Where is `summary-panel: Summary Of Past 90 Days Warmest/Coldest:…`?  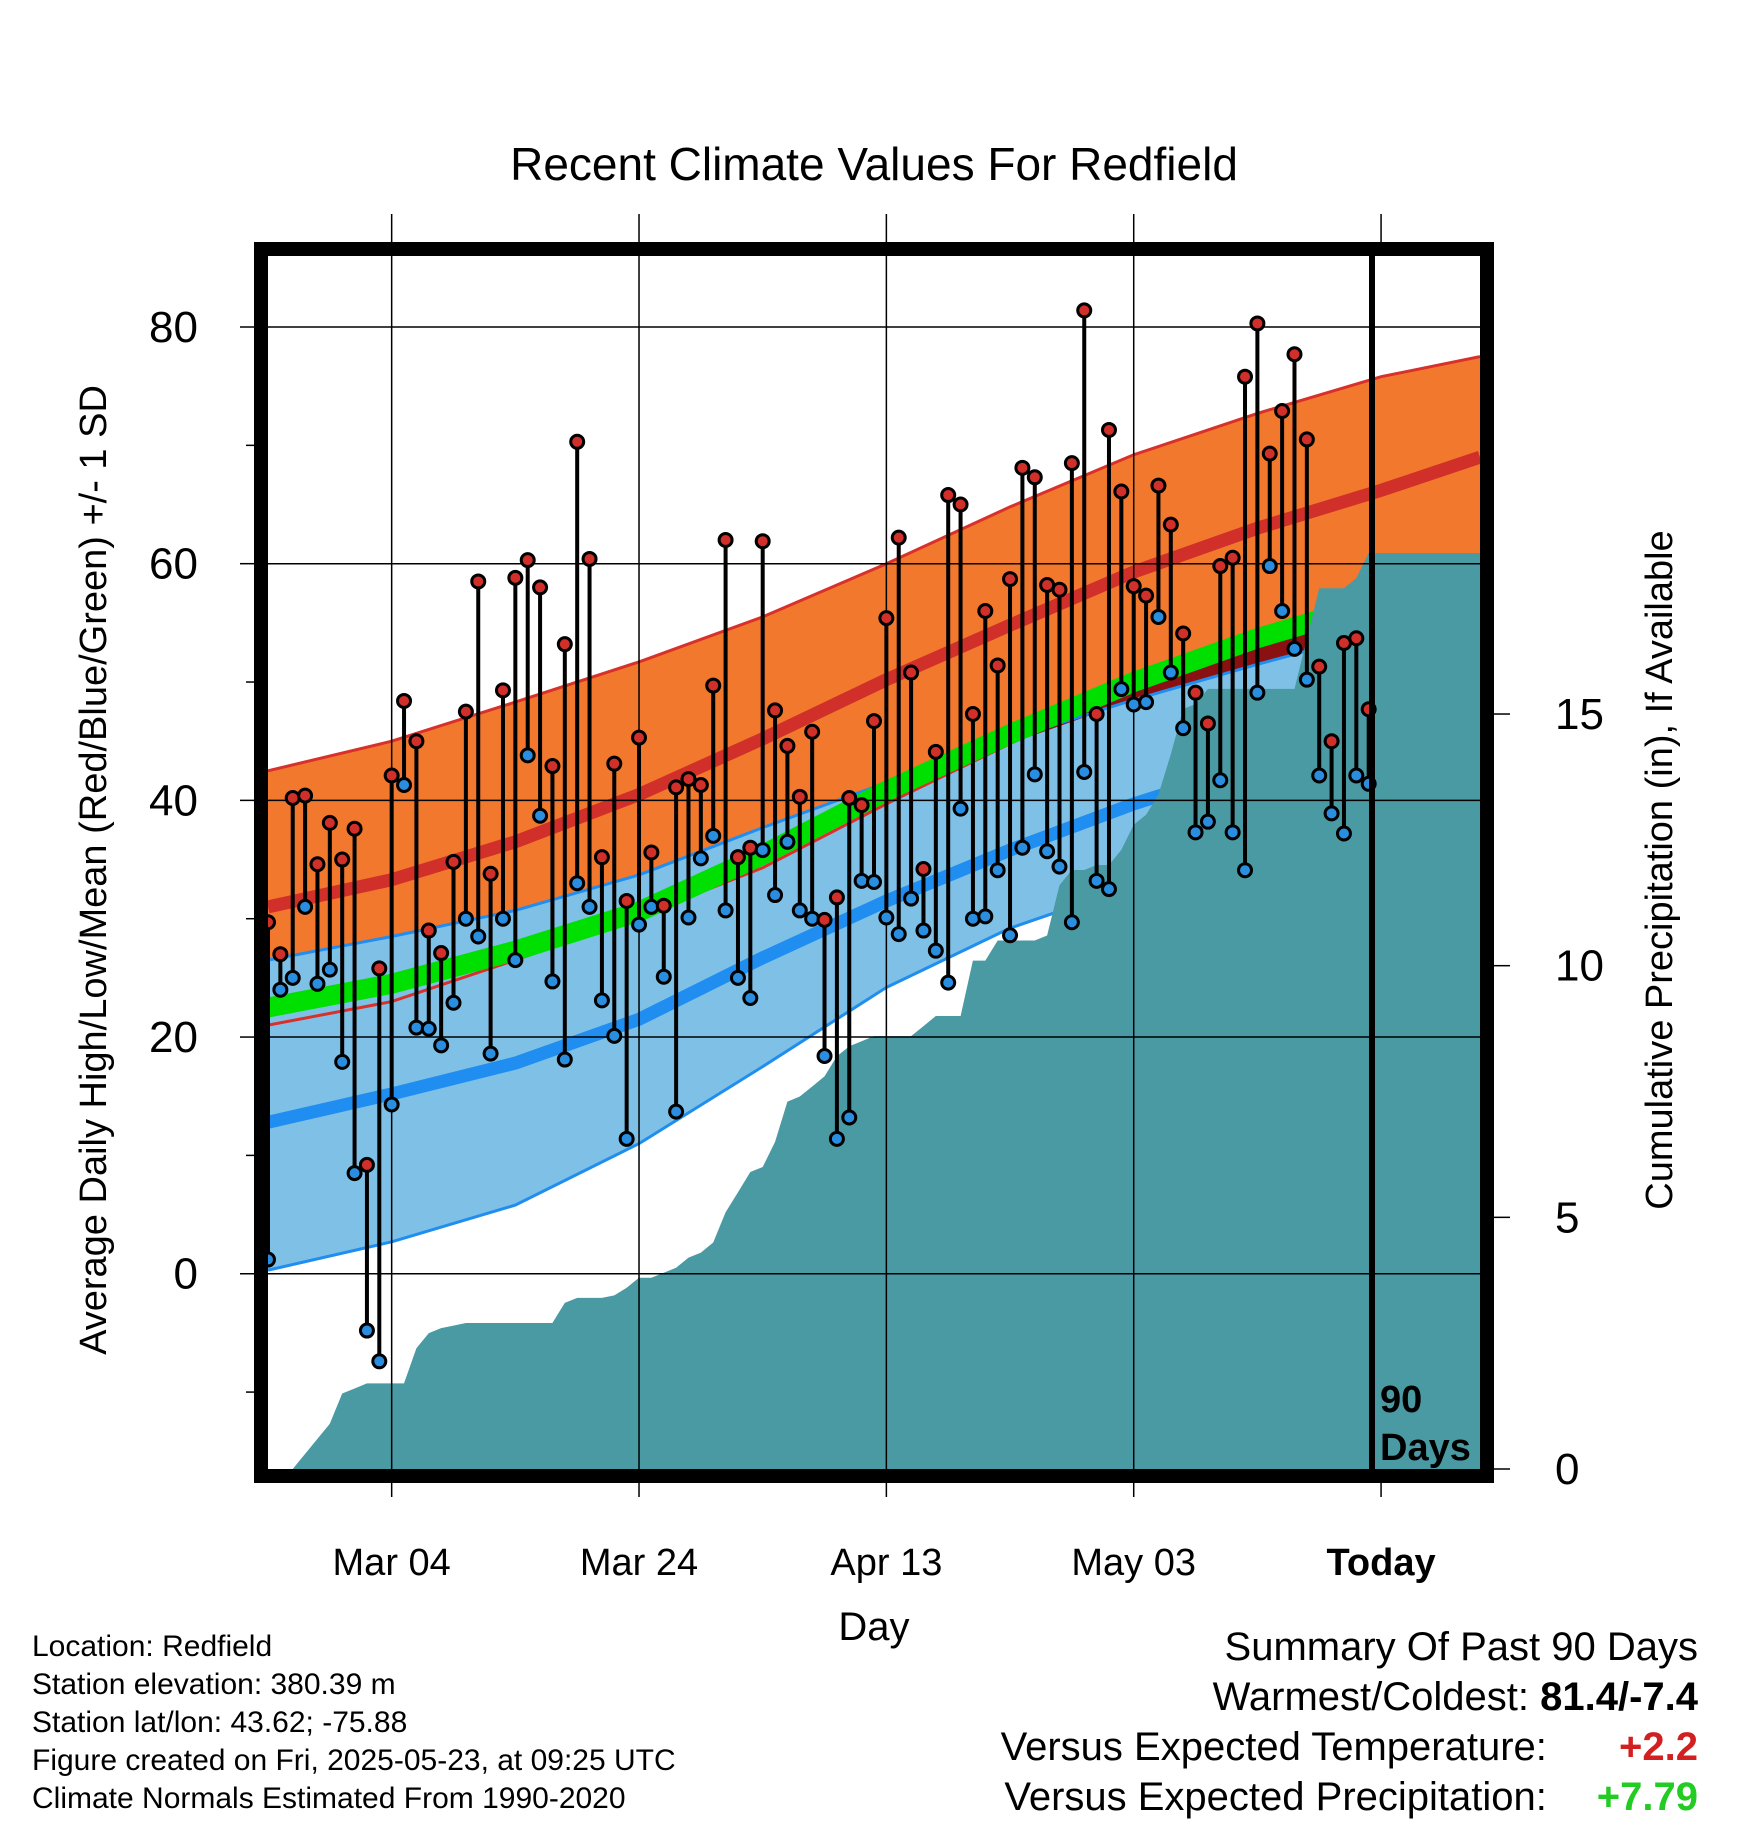 summary-panel: Summary Of Past 90 Days Warmest/Coldest:… is located at coordinates (1349, 1722).